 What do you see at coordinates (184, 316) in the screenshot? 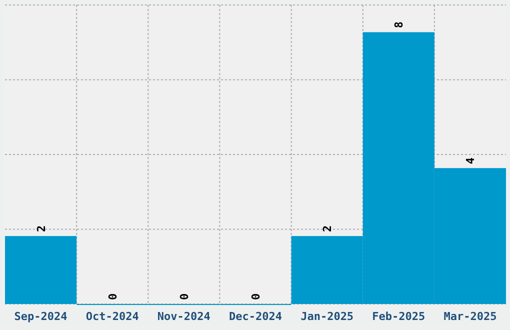
I see `x-tick-label: Nov-2024` at bounding box center [184, 316].